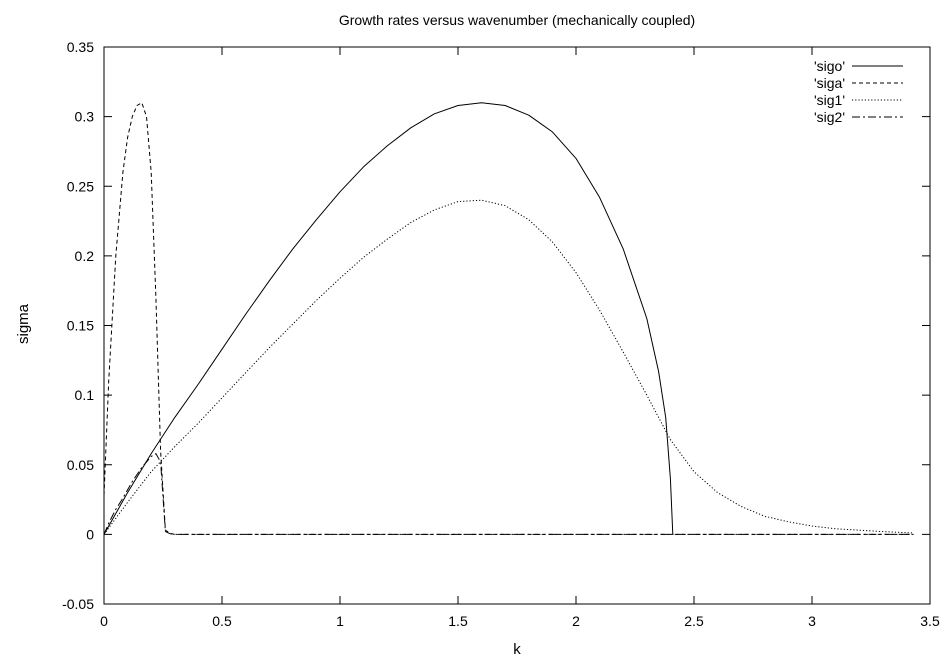  What do you see at coordinates (458, 621) in the screenshot?
I see `x-tick-label: 1.5` at bounding box center [458, 621].